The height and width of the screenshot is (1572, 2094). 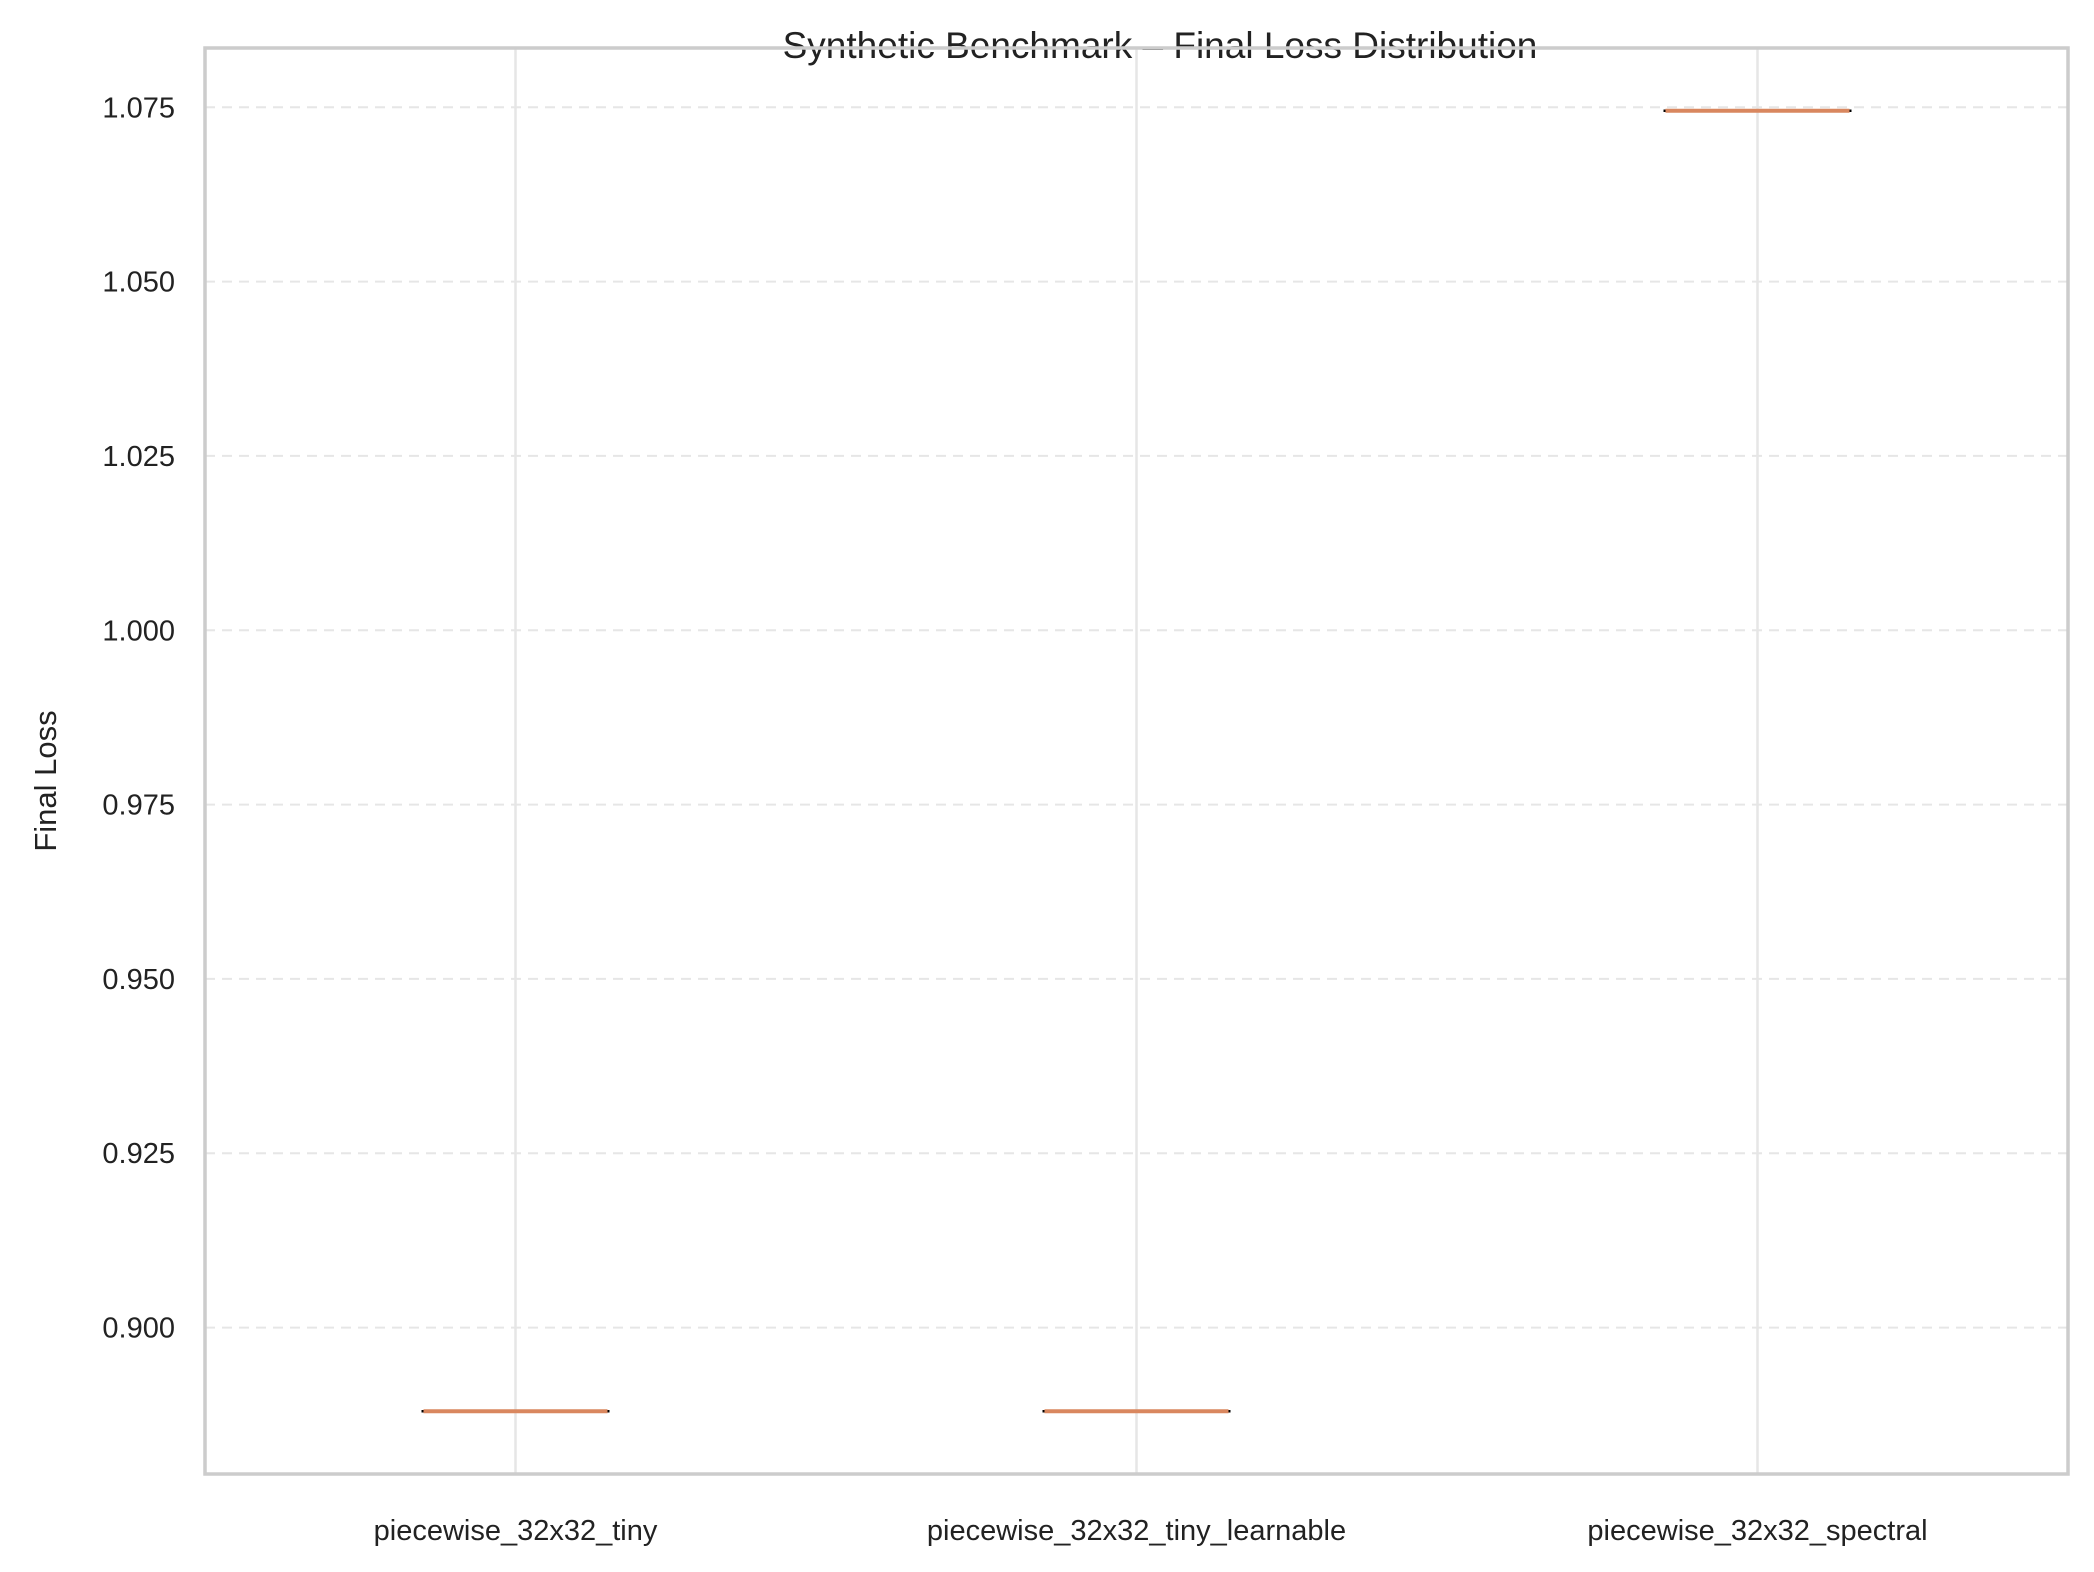 I want to click on y-tick-label: 1.000, so click(x=138, y=631).